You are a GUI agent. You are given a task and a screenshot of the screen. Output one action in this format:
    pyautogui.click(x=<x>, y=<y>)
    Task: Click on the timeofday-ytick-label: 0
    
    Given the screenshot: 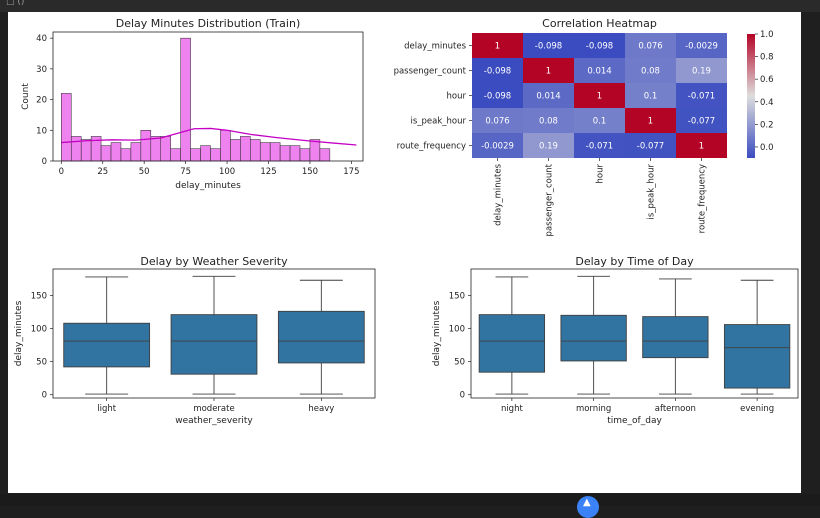 What is the action you would take?
    pyautogui.click(x=462, y=396)
    